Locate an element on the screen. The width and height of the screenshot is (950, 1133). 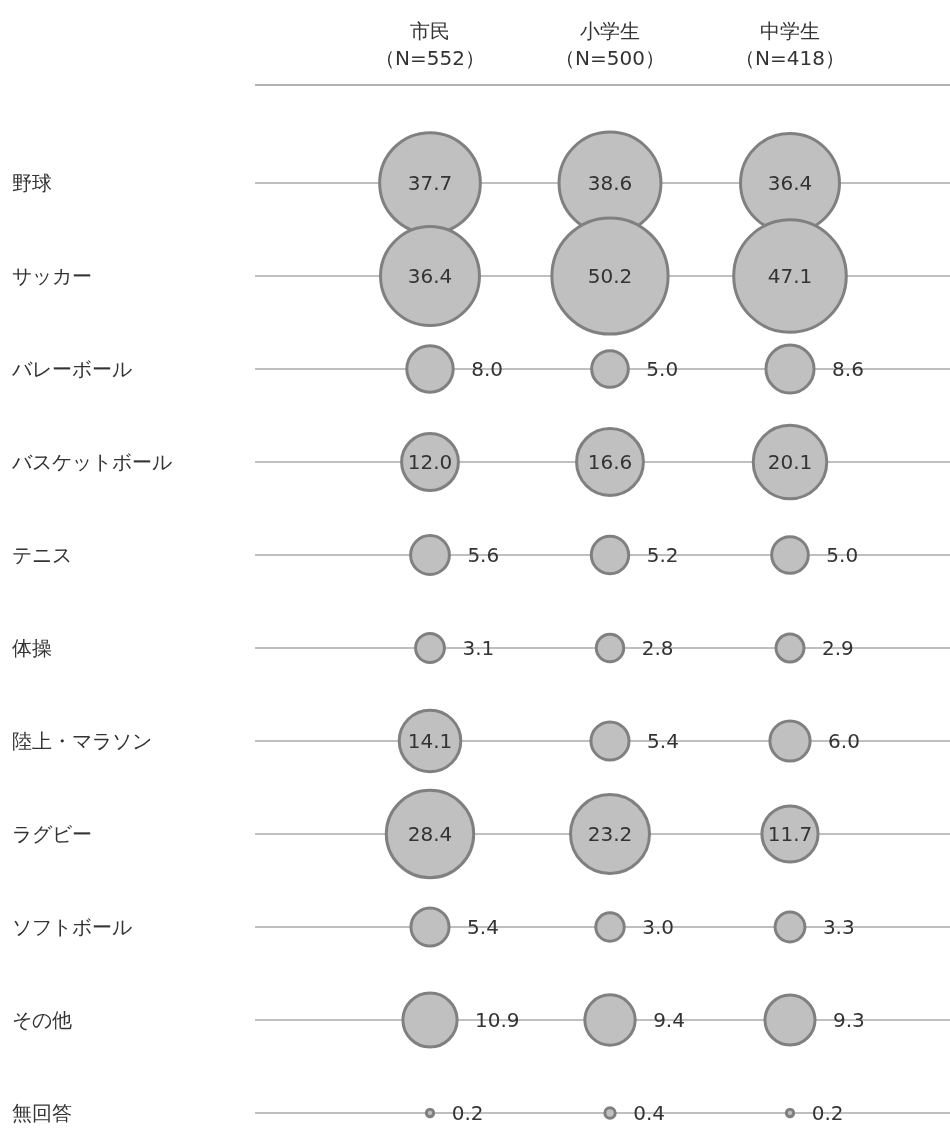
data-label: 28.4 is located at coordinates (430, 834).